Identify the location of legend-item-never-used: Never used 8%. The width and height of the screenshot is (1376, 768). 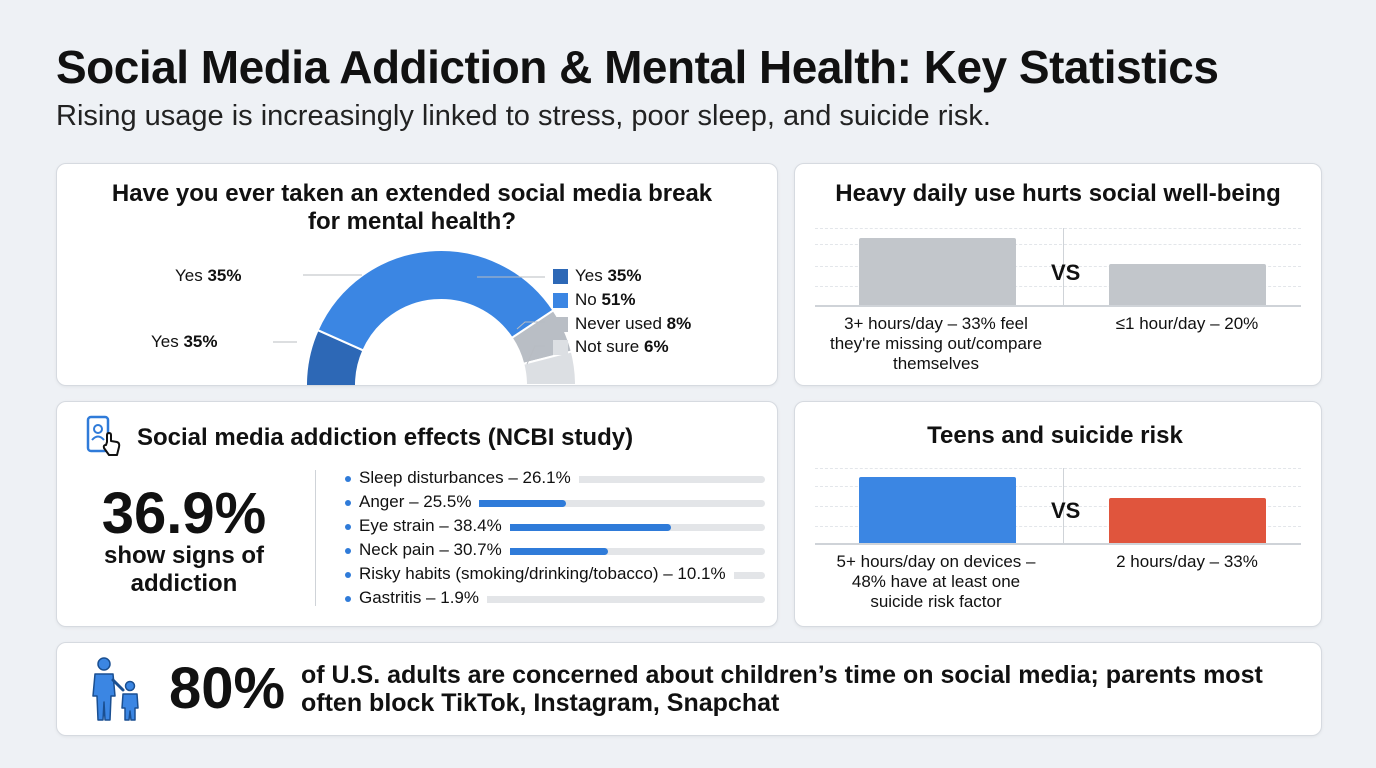
(622, 324).